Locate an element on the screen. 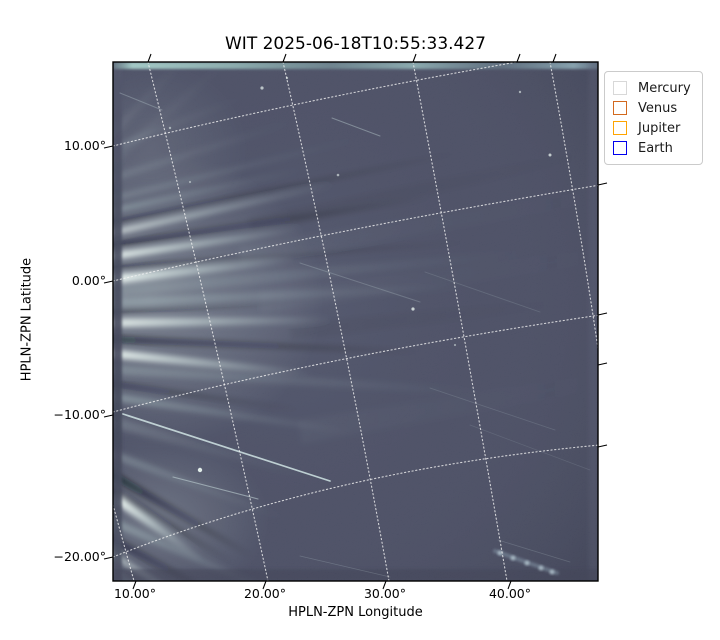 Image resolution: width=720 pixels, height=640 pixels. grid-line-lon10 is located at coordinates (124, 542).